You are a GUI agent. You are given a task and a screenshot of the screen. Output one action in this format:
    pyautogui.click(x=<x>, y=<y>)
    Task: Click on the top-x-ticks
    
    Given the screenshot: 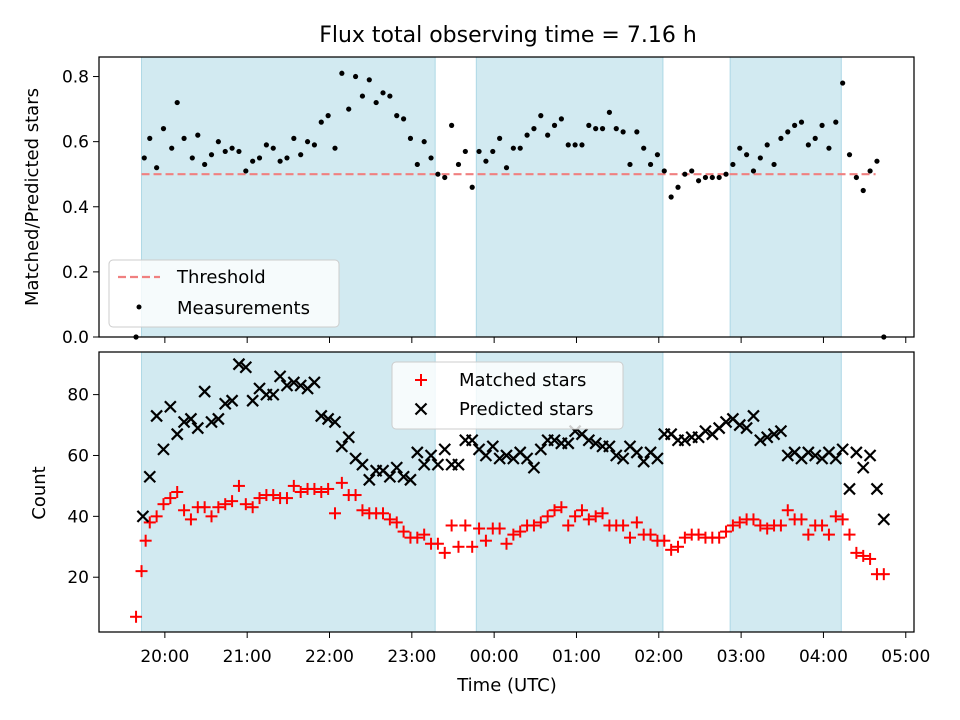 What is the action you would take?
    pyautogui.click(x=535, y=340)
    